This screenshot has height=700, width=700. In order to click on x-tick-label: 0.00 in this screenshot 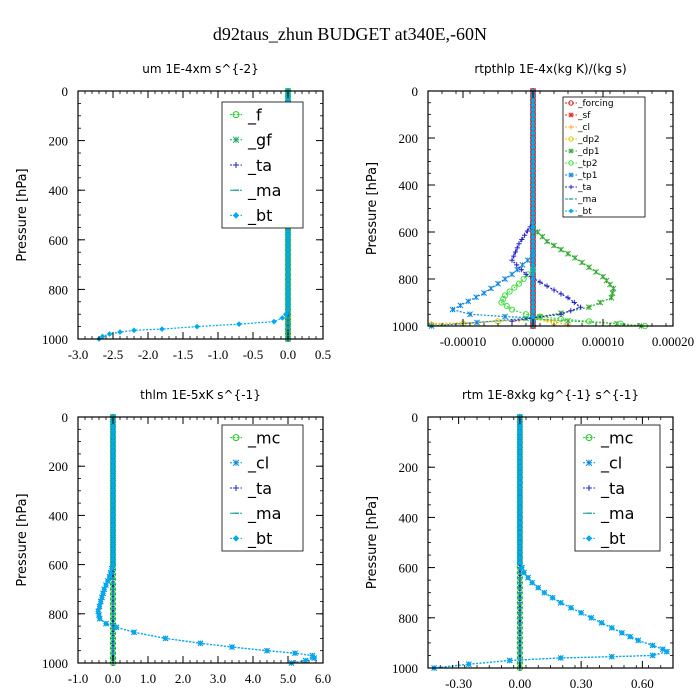, I will do `click(520, 683)`.